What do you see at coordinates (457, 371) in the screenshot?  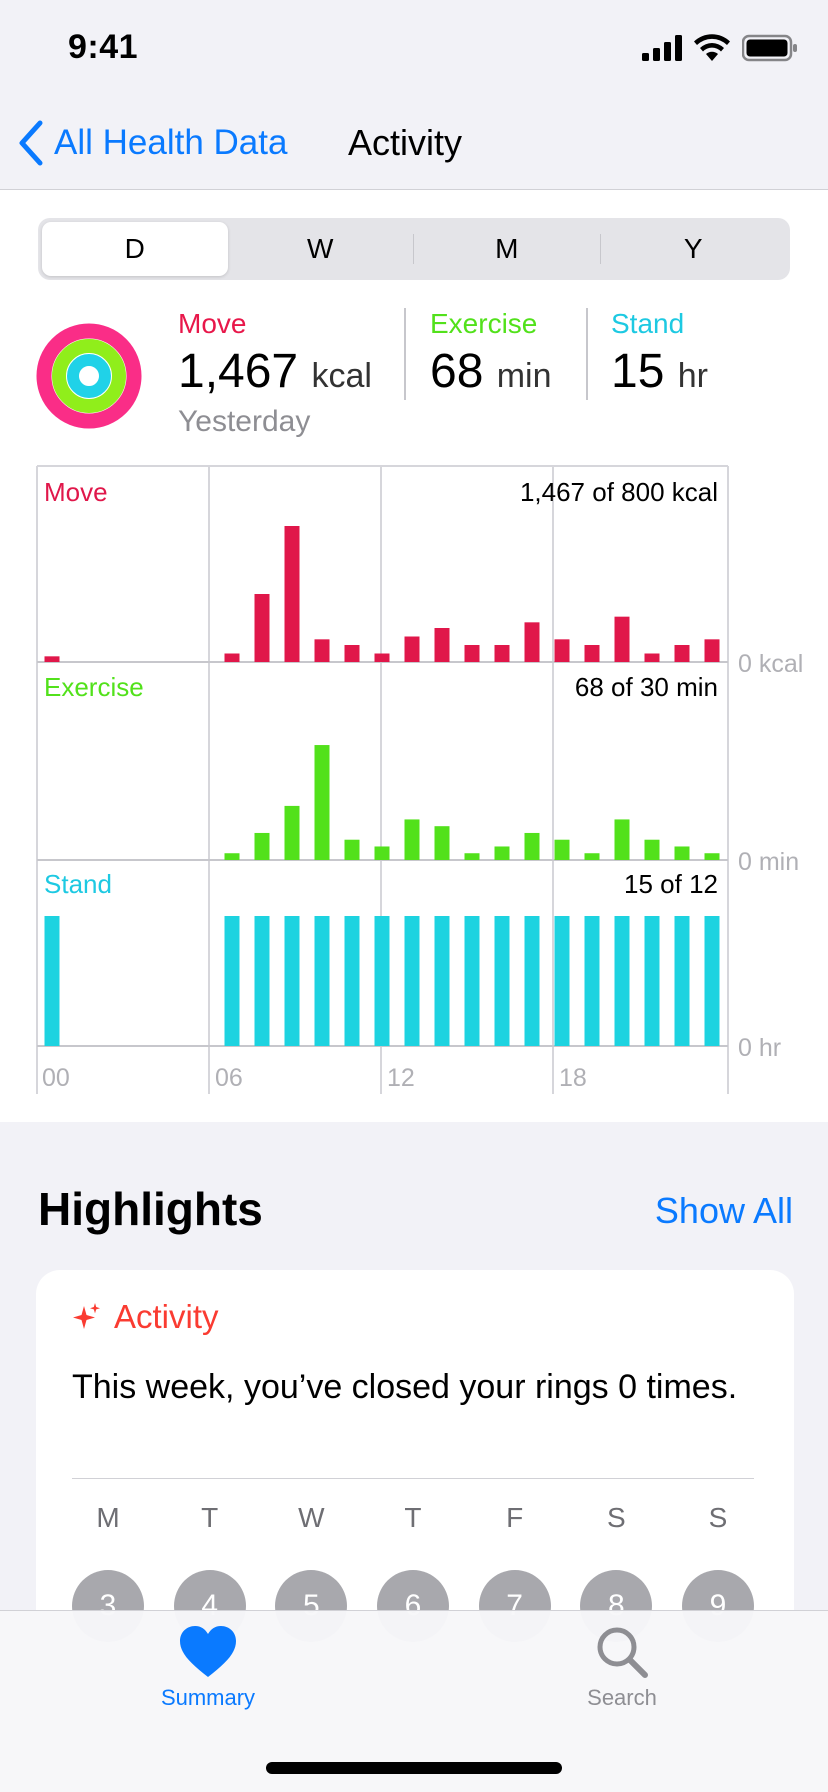 I see `exercise-stat-value: 68` at bounding box center [457, 371].